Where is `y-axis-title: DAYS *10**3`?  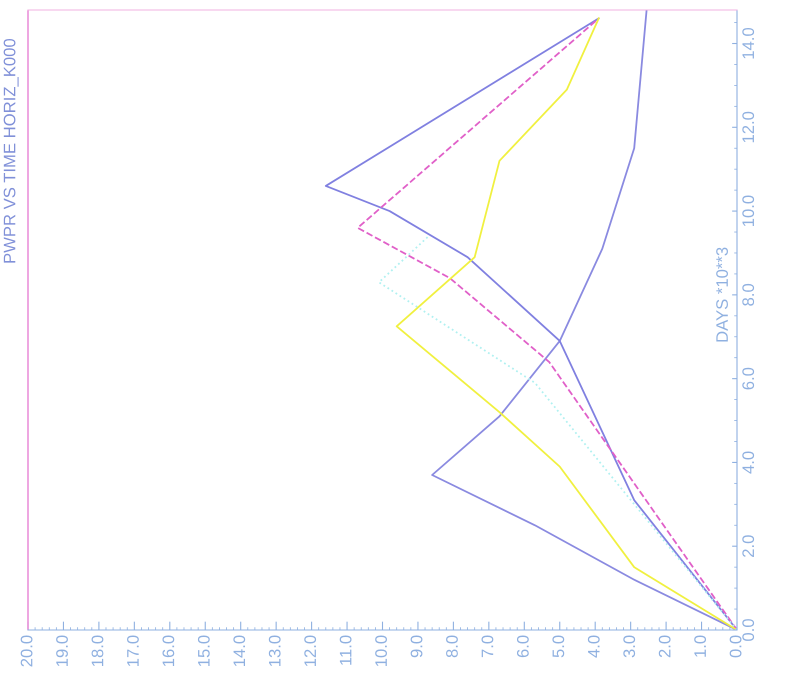
y-axis-title: DAYS *10**3 is located at coordinates (722, 295).